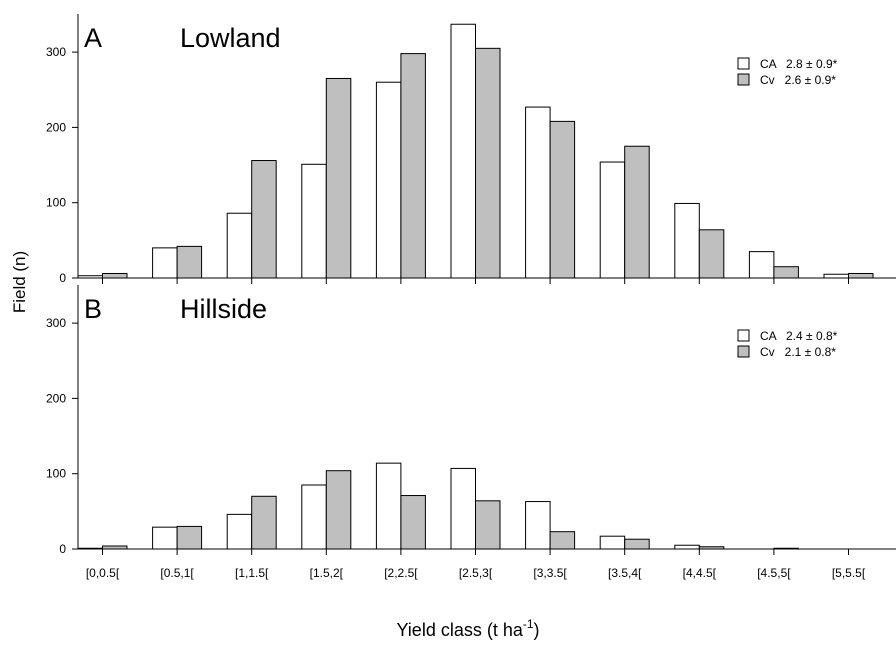 This screenshot has height=647, width=896. Describe the element at coordinates (401, 573) in the screenshot. I see `x-tick-label: [2,2.5[` at that location.